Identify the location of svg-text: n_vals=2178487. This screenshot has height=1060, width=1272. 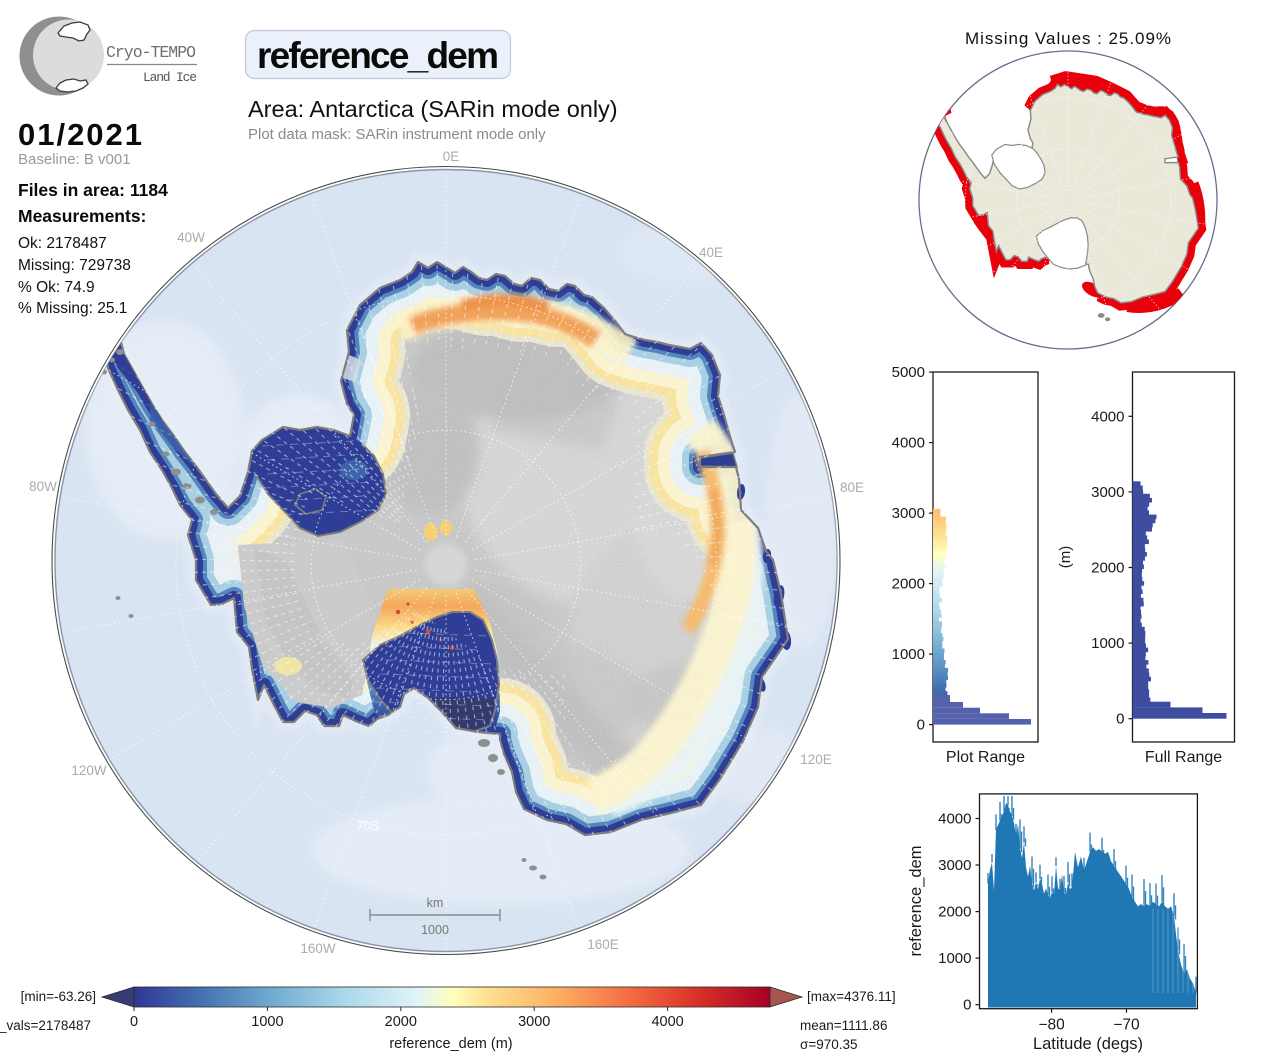
(45, 1025).